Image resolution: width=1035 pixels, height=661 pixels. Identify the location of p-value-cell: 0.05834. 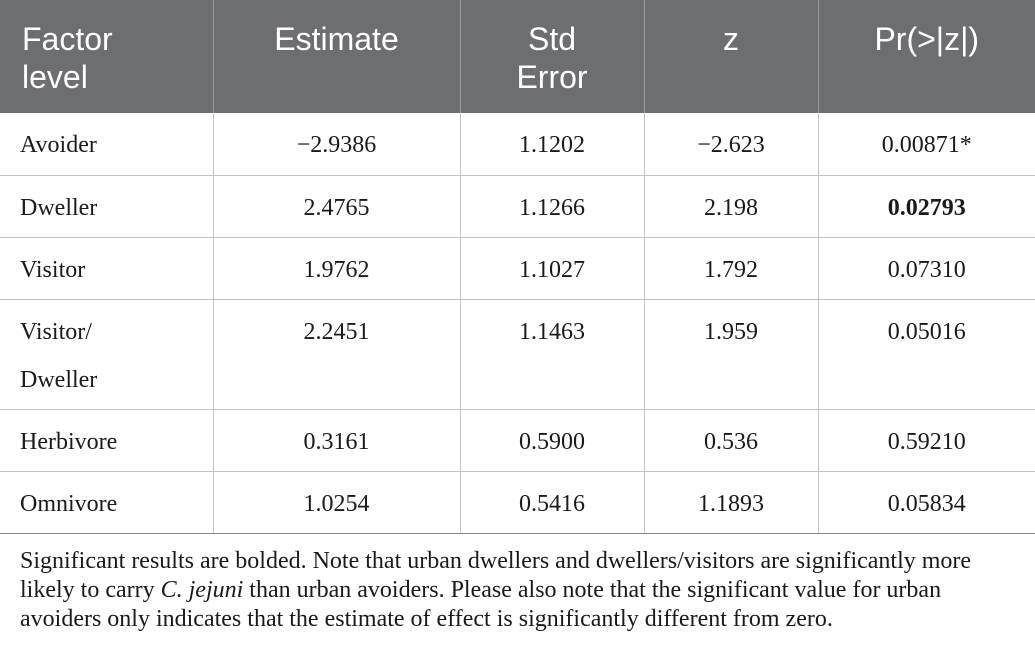
(926, 502).